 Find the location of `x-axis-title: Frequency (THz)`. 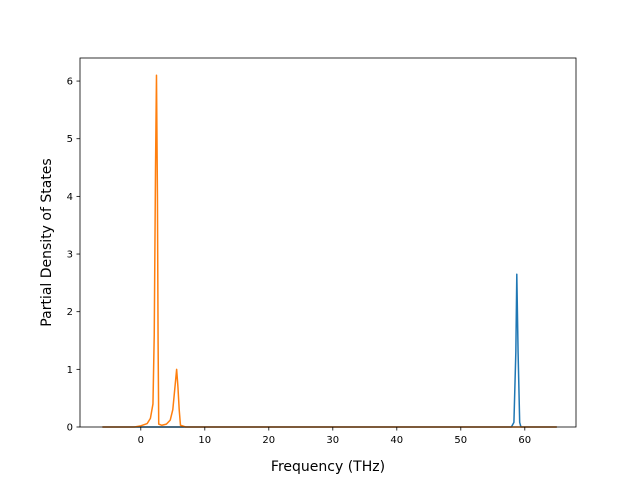

x-axis-title: Frequency (THz) is located at coordinates (328, 467).